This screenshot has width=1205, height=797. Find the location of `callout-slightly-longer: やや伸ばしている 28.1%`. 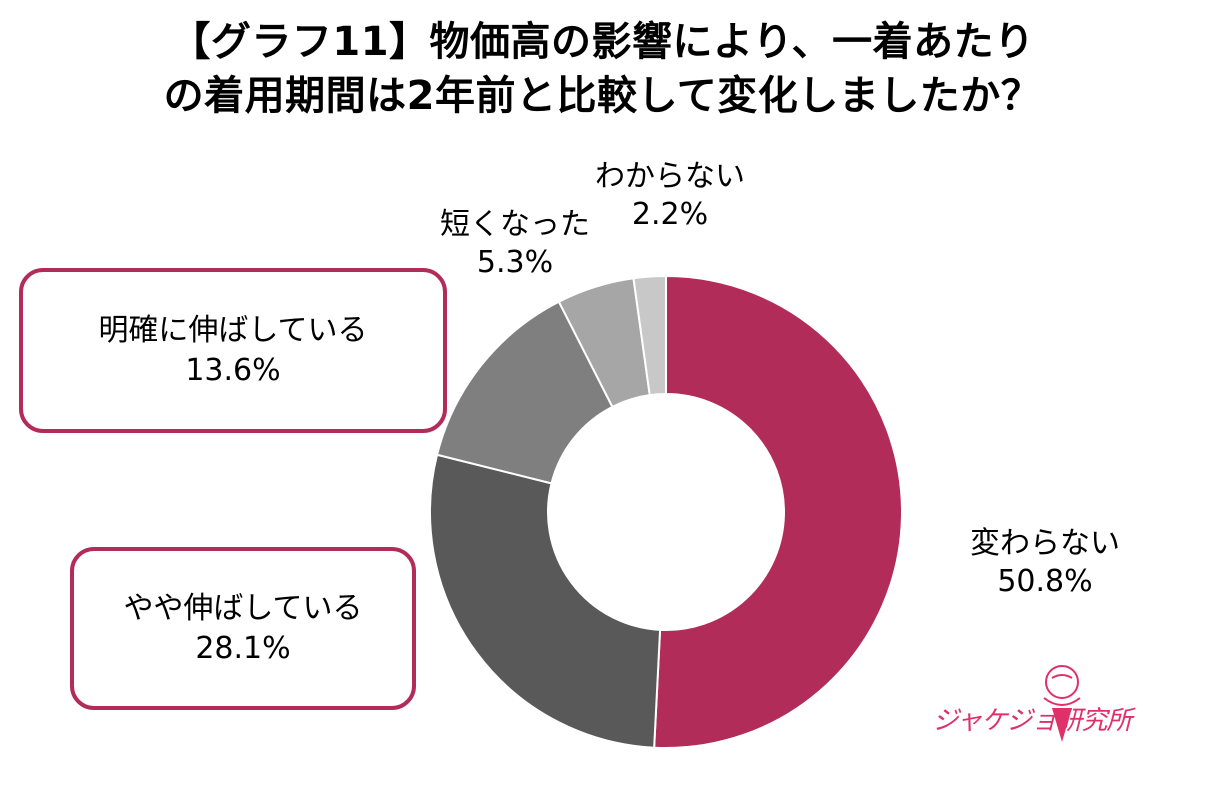

callout-slightly-longer: やや伸ばしている 28.1% is located at coordinates (243, 628).